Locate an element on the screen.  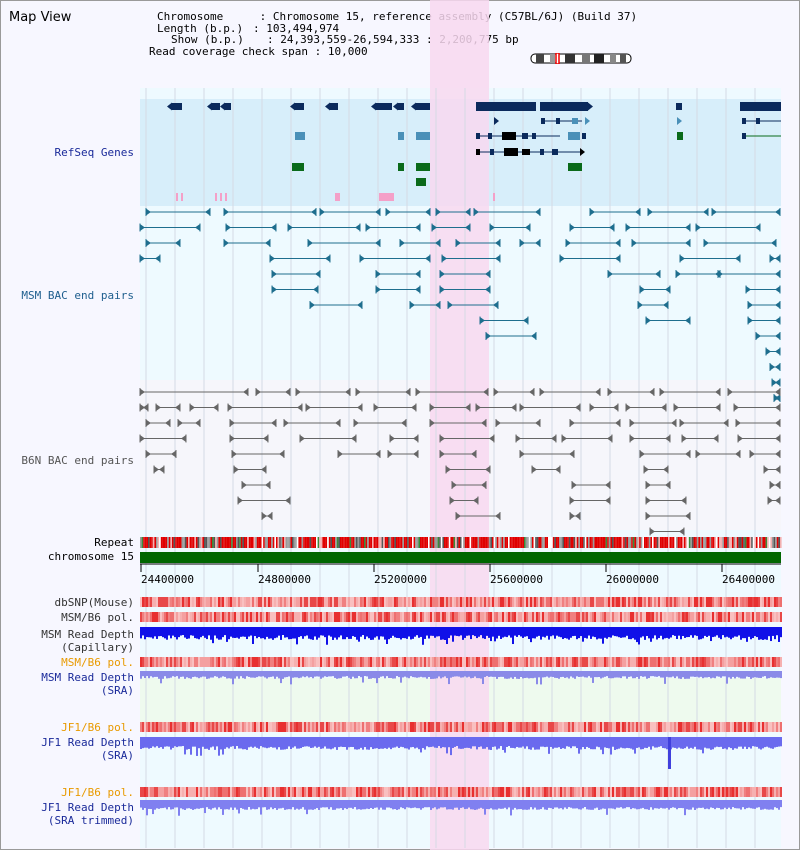
track-label-msm-b6-pol-1: MSM/B6 pol. is located at coordinates (97, 617).